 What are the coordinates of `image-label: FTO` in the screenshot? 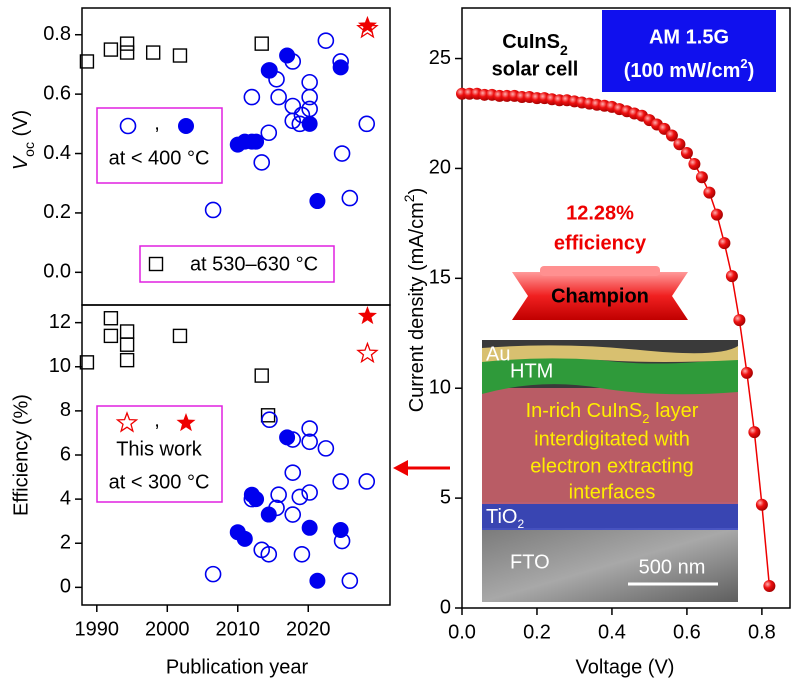 It's located at (530, 562).